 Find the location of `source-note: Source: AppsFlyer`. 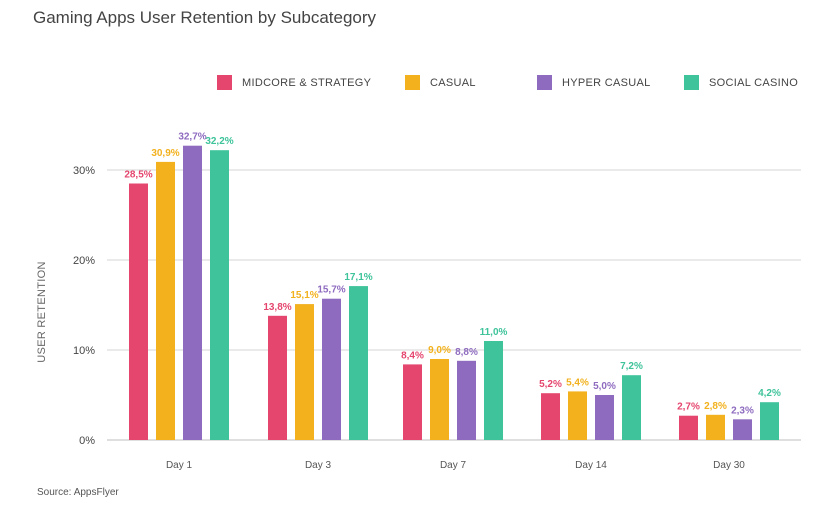

source-note: Source: AppsFlyer is located at coordinates (78, 492).